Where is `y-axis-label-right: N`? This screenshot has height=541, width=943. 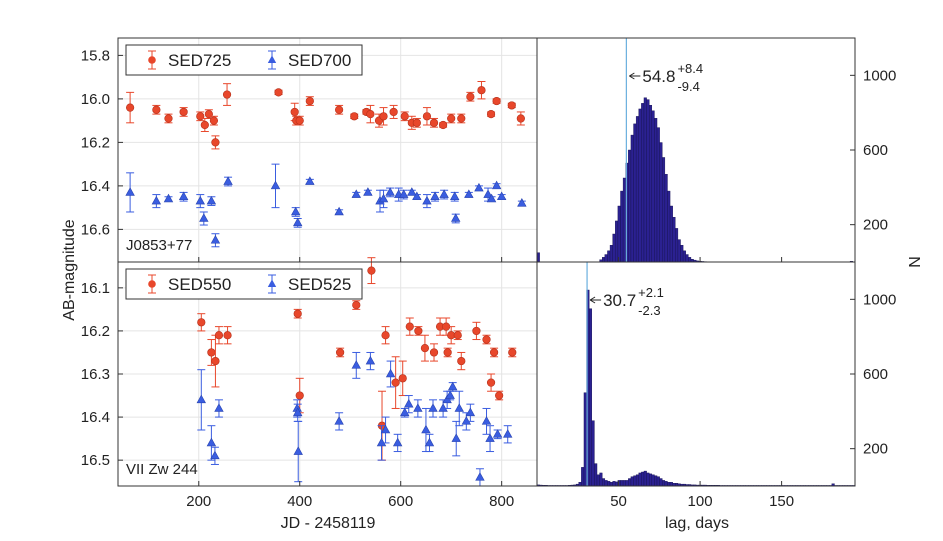
y-axis-label-right: N is located at coordinates (915, 262).